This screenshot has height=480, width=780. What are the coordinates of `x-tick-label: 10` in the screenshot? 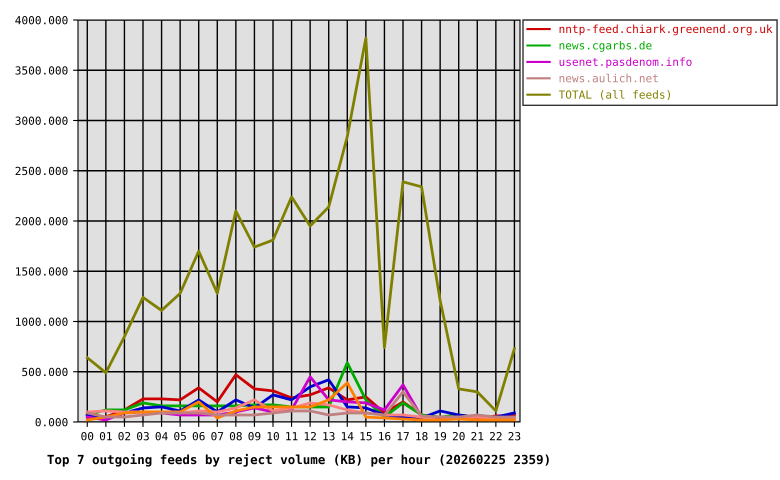 It's located at (273, 436).